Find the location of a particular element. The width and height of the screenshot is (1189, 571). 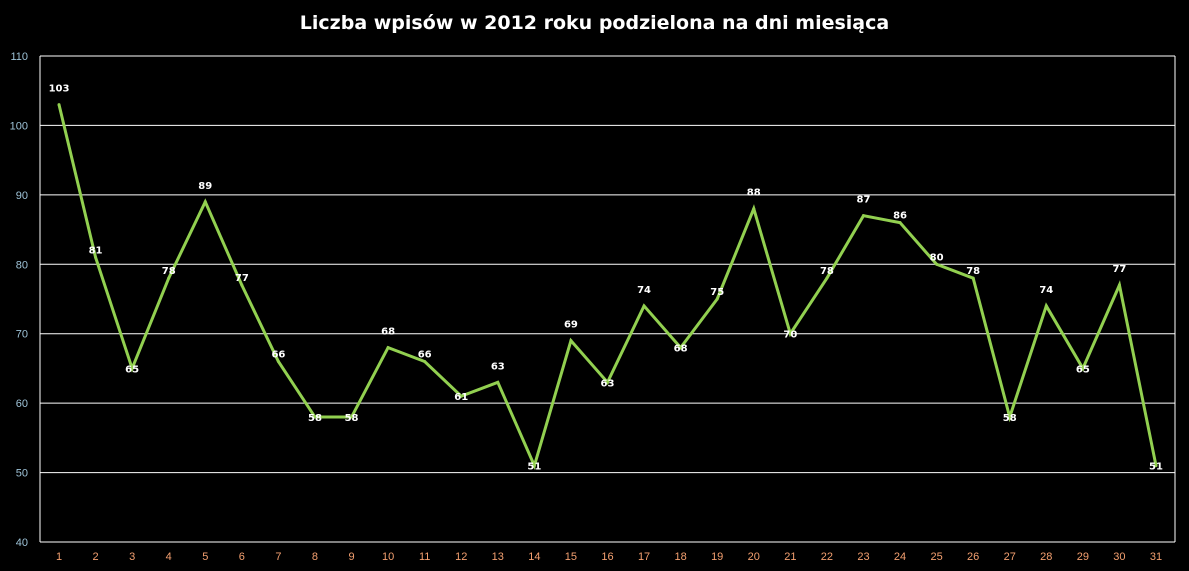

x-tick-label: 19 is located at coordinates (717, 557).